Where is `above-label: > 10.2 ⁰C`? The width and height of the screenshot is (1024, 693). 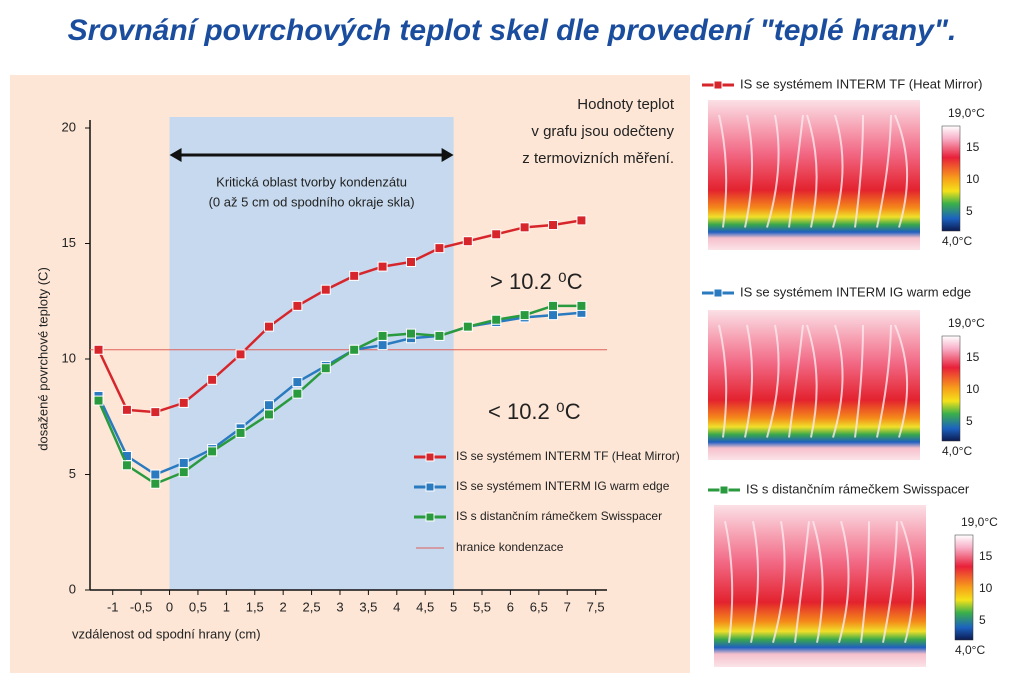
above-label: > 10.2 ⁰C is located at coordinates (536, 281).